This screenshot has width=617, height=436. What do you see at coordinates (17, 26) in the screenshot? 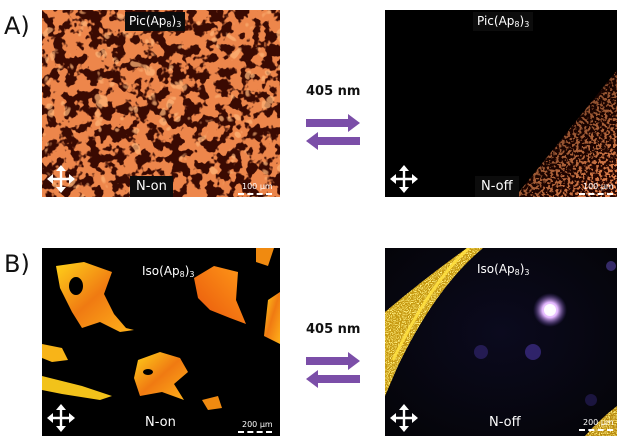
I see `panel-a-label: A)` at bounding box center [17, 26].